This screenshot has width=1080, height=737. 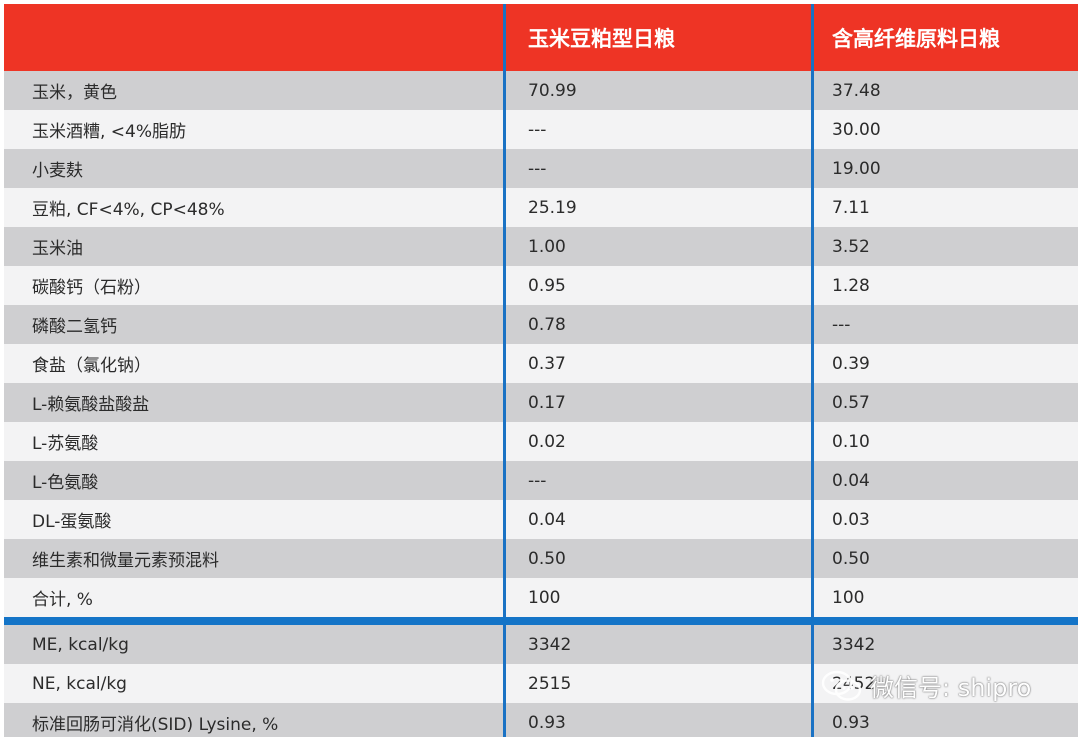 I want to click on corn-soy-value: 0.78, so click(x=657, y=324).